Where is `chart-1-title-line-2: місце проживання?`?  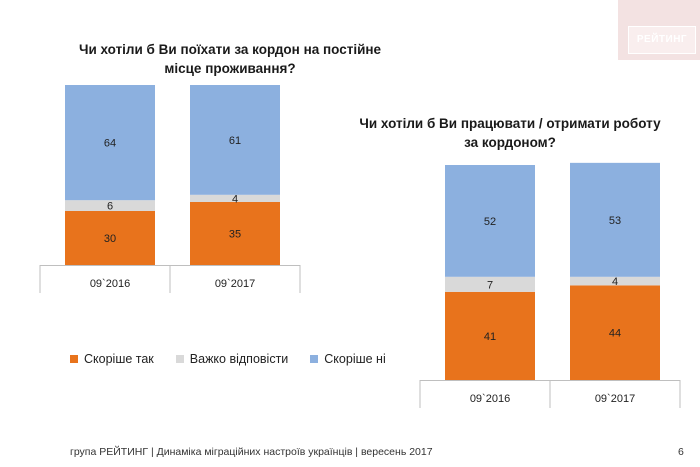 chart-1-title-line-2: місце проживання? is located at coordinates (230, 68).